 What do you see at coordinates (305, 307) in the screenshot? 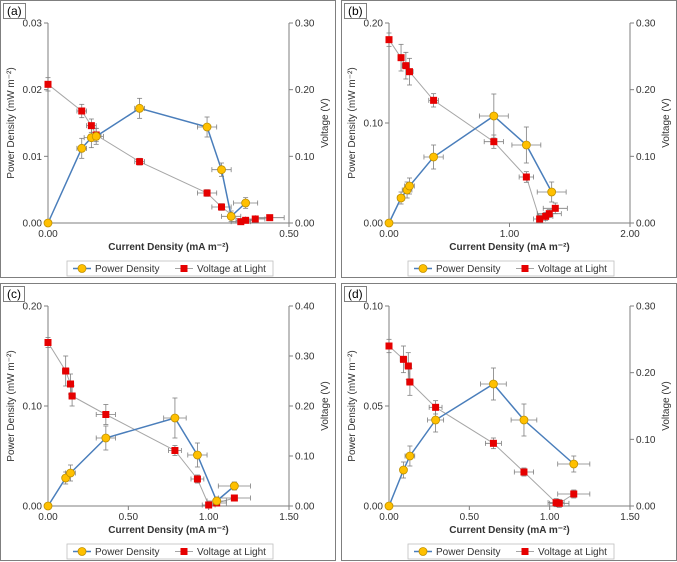
I see `y-right-tick-label: 0.40` at bounding box center [305, 307].